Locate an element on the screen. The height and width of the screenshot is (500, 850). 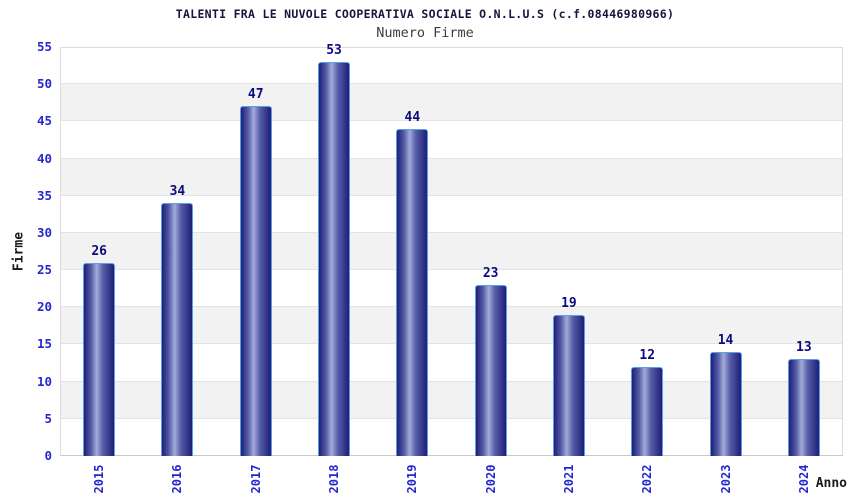
x-tick-label-2017: 2017 is located at coordinates (255, 479).